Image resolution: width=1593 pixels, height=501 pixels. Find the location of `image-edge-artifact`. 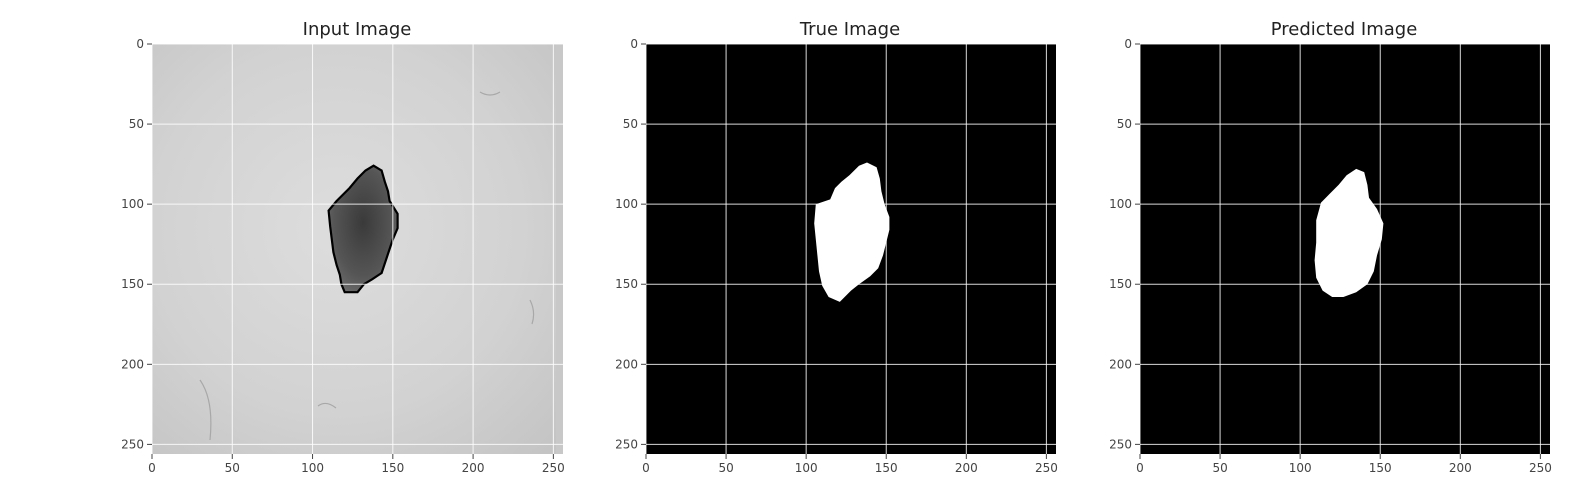

image-edge-artifact is located at coordinates (559, 249).